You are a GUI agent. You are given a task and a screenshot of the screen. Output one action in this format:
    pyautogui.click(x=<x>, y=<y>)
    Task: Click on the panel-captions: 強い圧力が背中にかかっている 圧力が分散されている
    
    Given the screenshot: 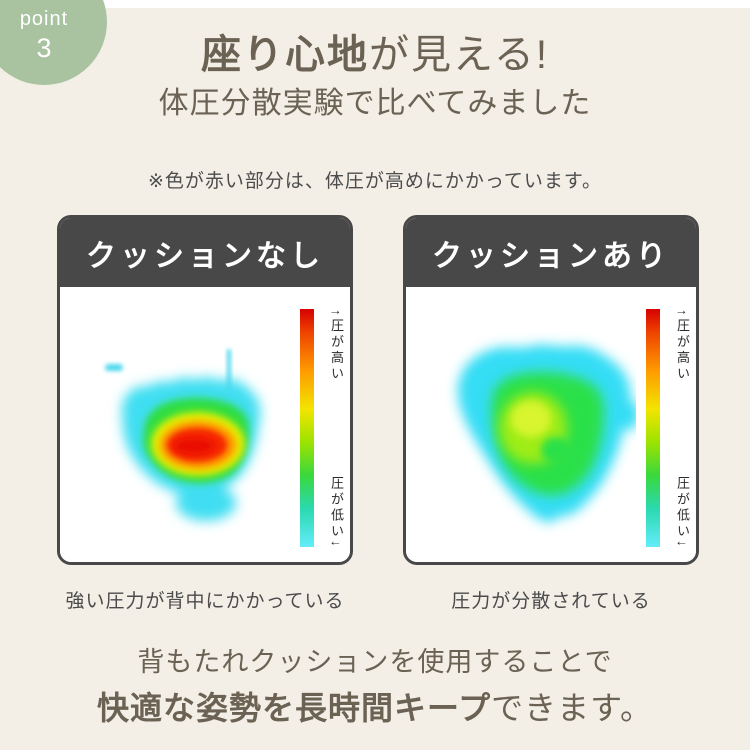 What is the action you would take?
    pyautogui.click(x=378, y=599)
    